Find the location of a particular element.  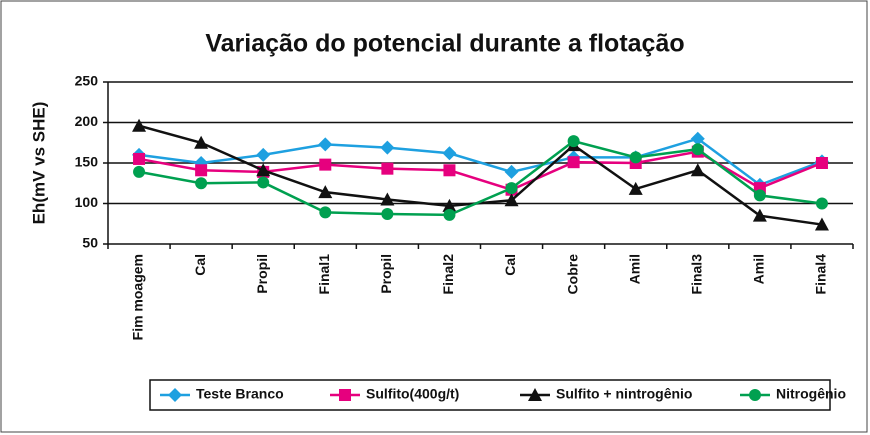

legend-label: Nitrogênio is located at coordinates (811, 394).